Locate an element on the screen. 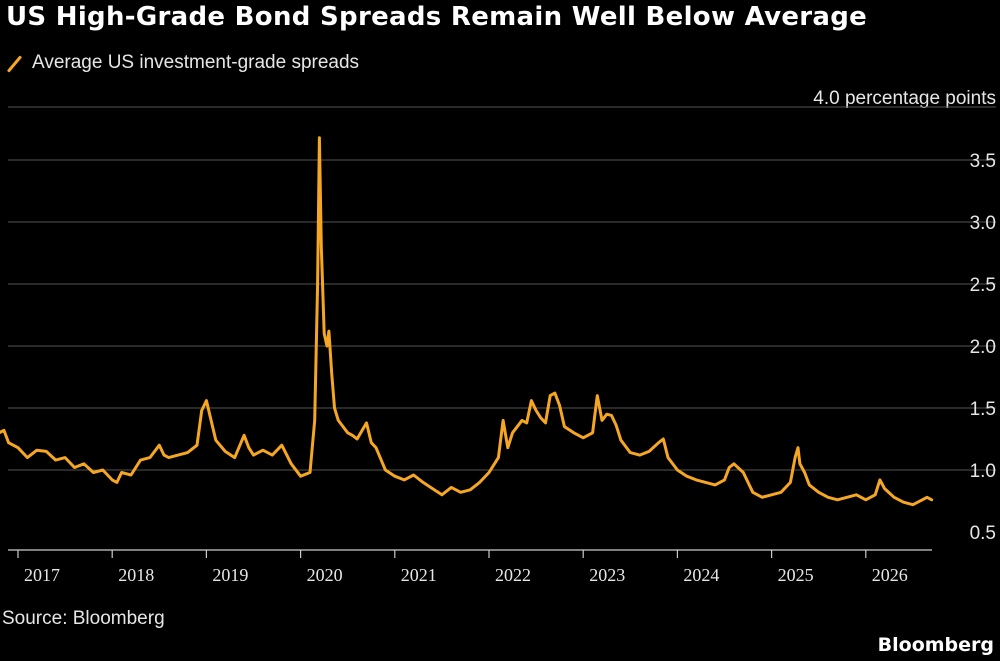 Image resolution: width=1000 pixels, height=661 pixels. x-tick-label: 2017 is located at coordinates (42, 575).